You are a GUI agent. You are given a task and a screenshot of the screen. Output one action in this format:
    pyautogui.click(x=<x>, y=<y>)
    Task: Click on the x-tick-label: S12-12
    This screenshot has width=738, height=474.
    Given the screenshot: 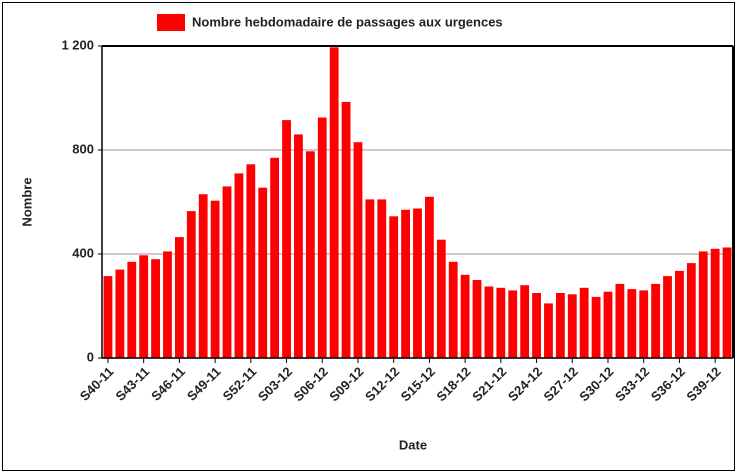 What is the action you would take?
    pyautogui.click(x=382, y=384)
    